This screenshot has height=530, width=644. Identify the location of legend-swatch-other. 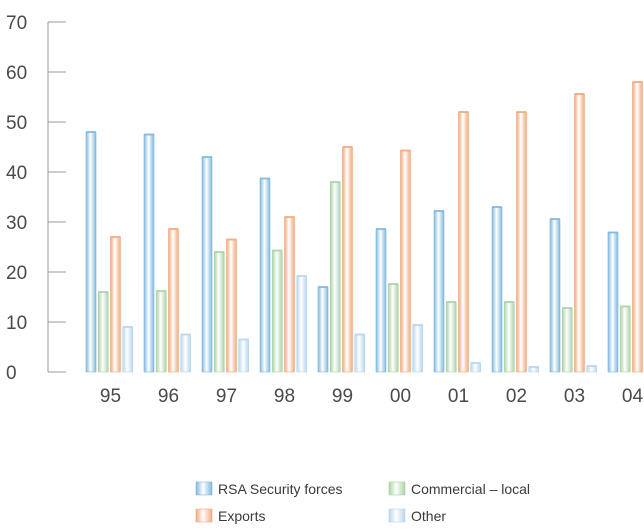
(397, 515).